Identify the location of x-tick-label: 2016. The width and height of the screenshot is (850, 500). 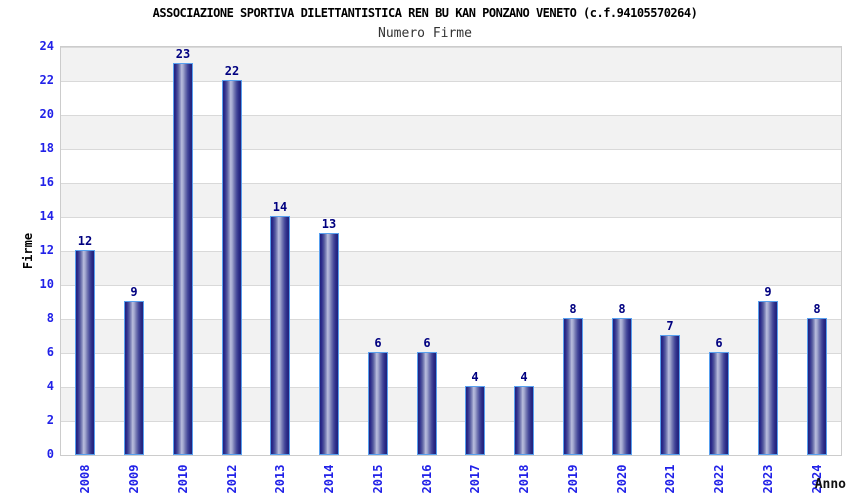
(427, 479).